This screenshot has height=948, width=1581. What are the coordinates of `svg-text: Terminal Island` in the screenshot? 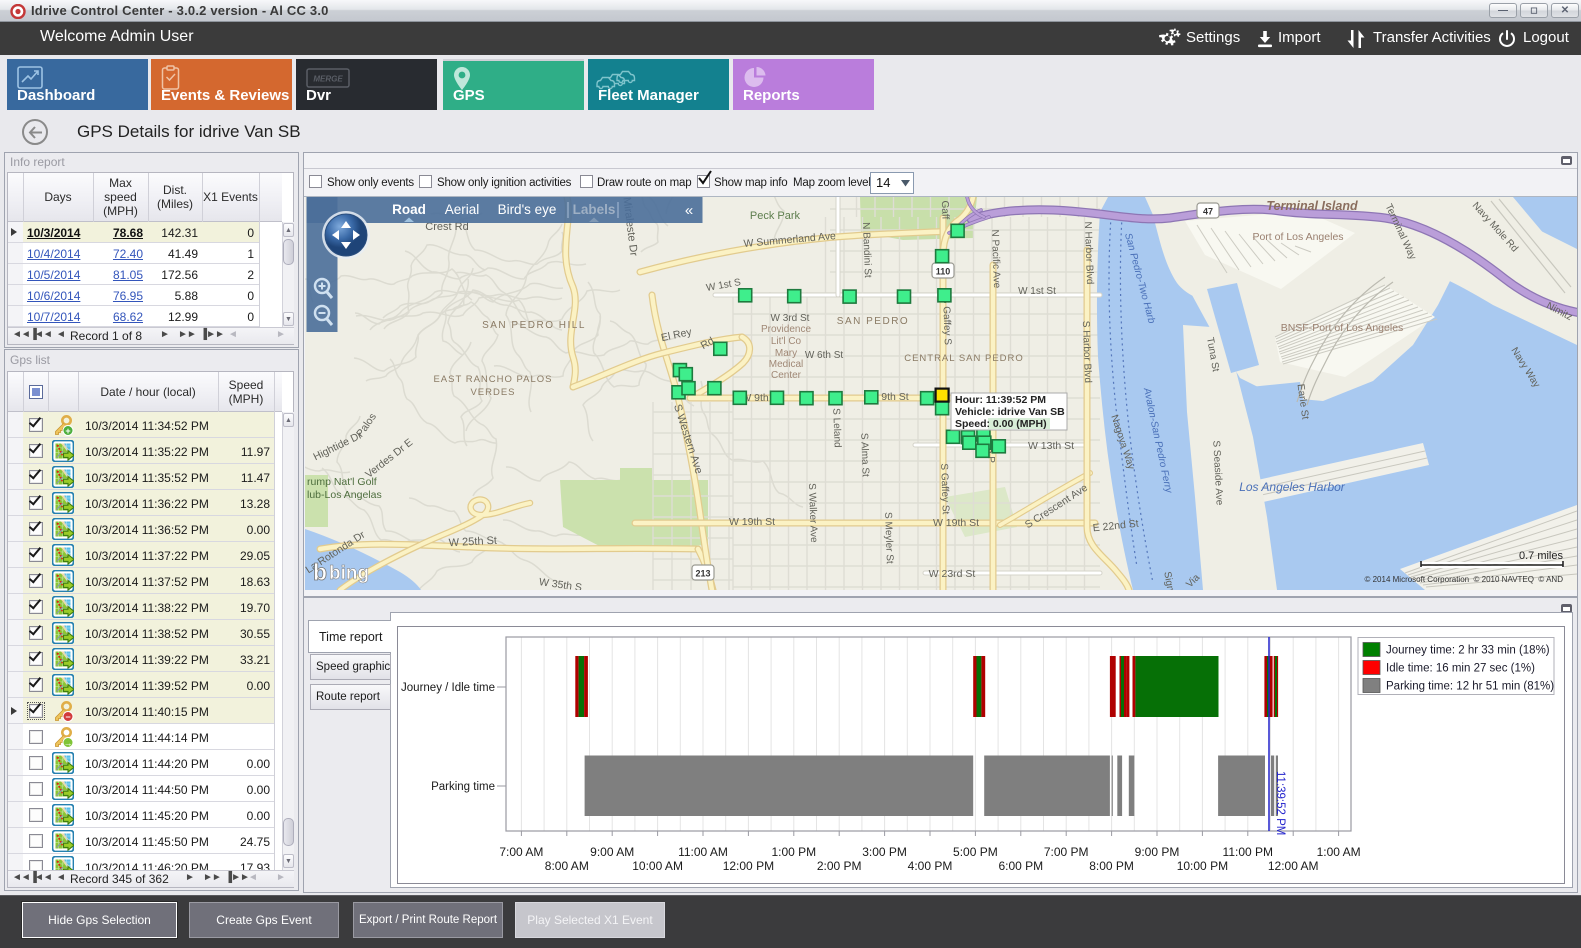 It's located at (1312, 206).